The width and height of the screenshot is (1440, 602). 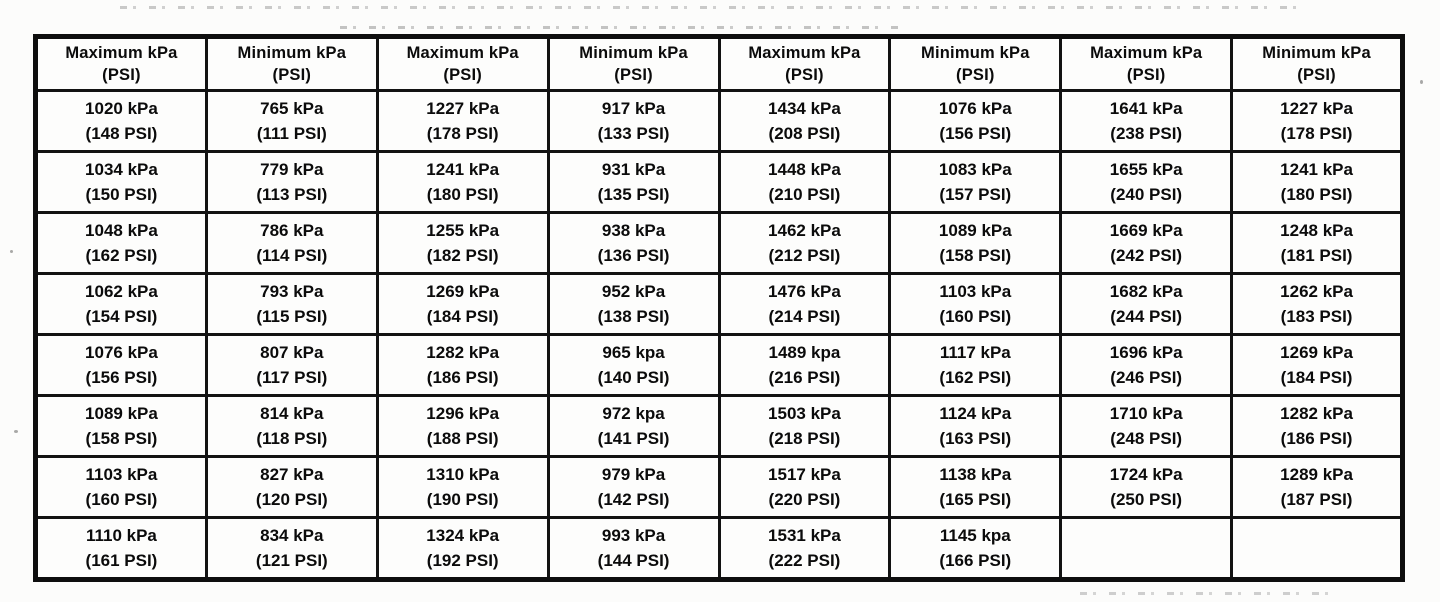 I want to click on psi-value: (218 PSI), so click(x=804, y=438).